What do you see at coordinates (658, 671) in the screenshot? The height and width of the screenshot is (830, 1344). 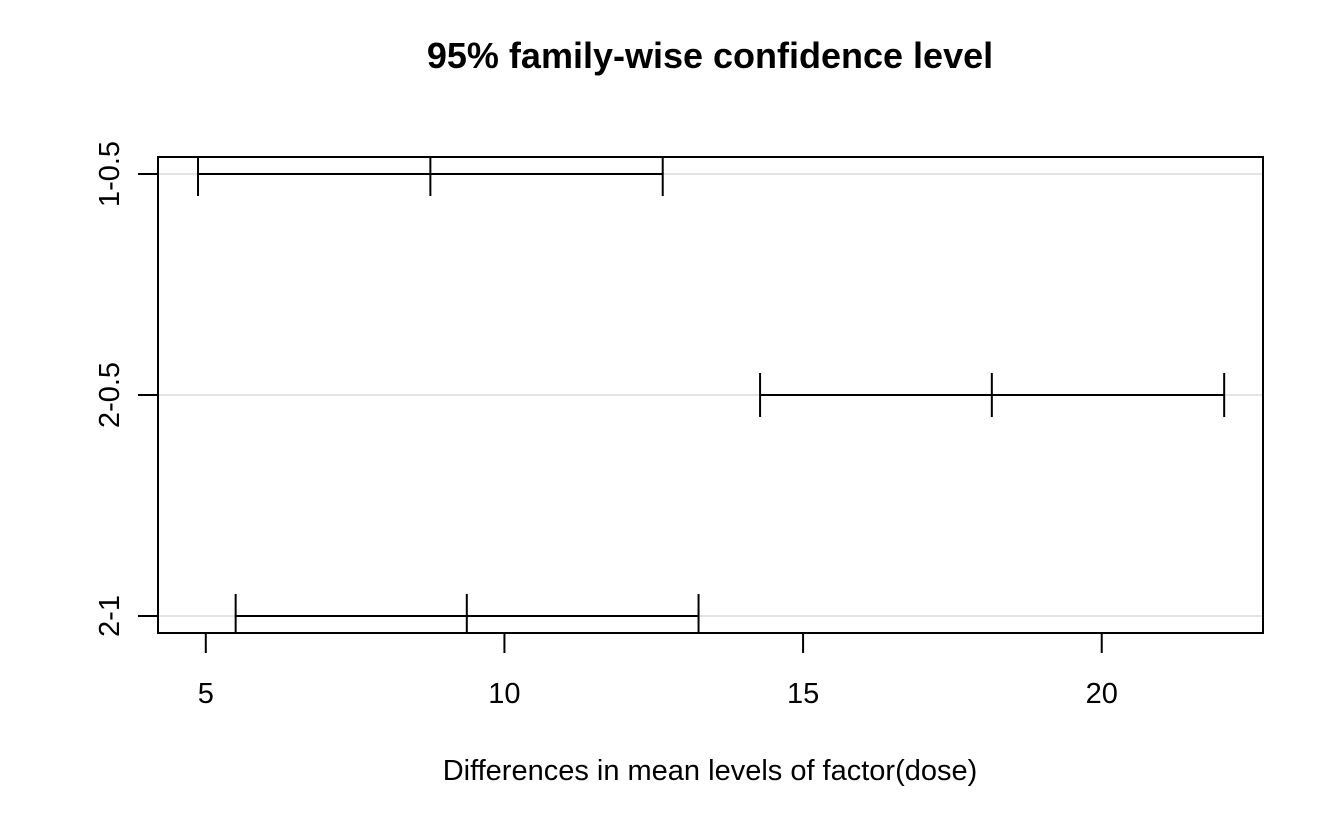 I see `x-axis: 5 10 15 20` at bounding box center [658, 671].